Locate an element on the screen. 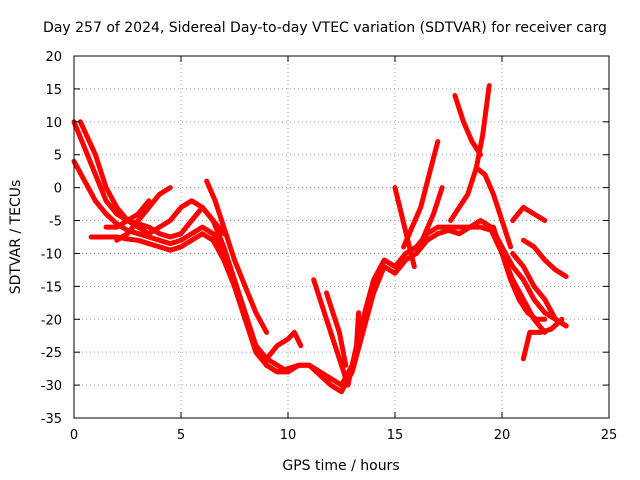 The height and width of the screenshot is (480, 640). series-line-s11 is located at coordinates (353, 349).